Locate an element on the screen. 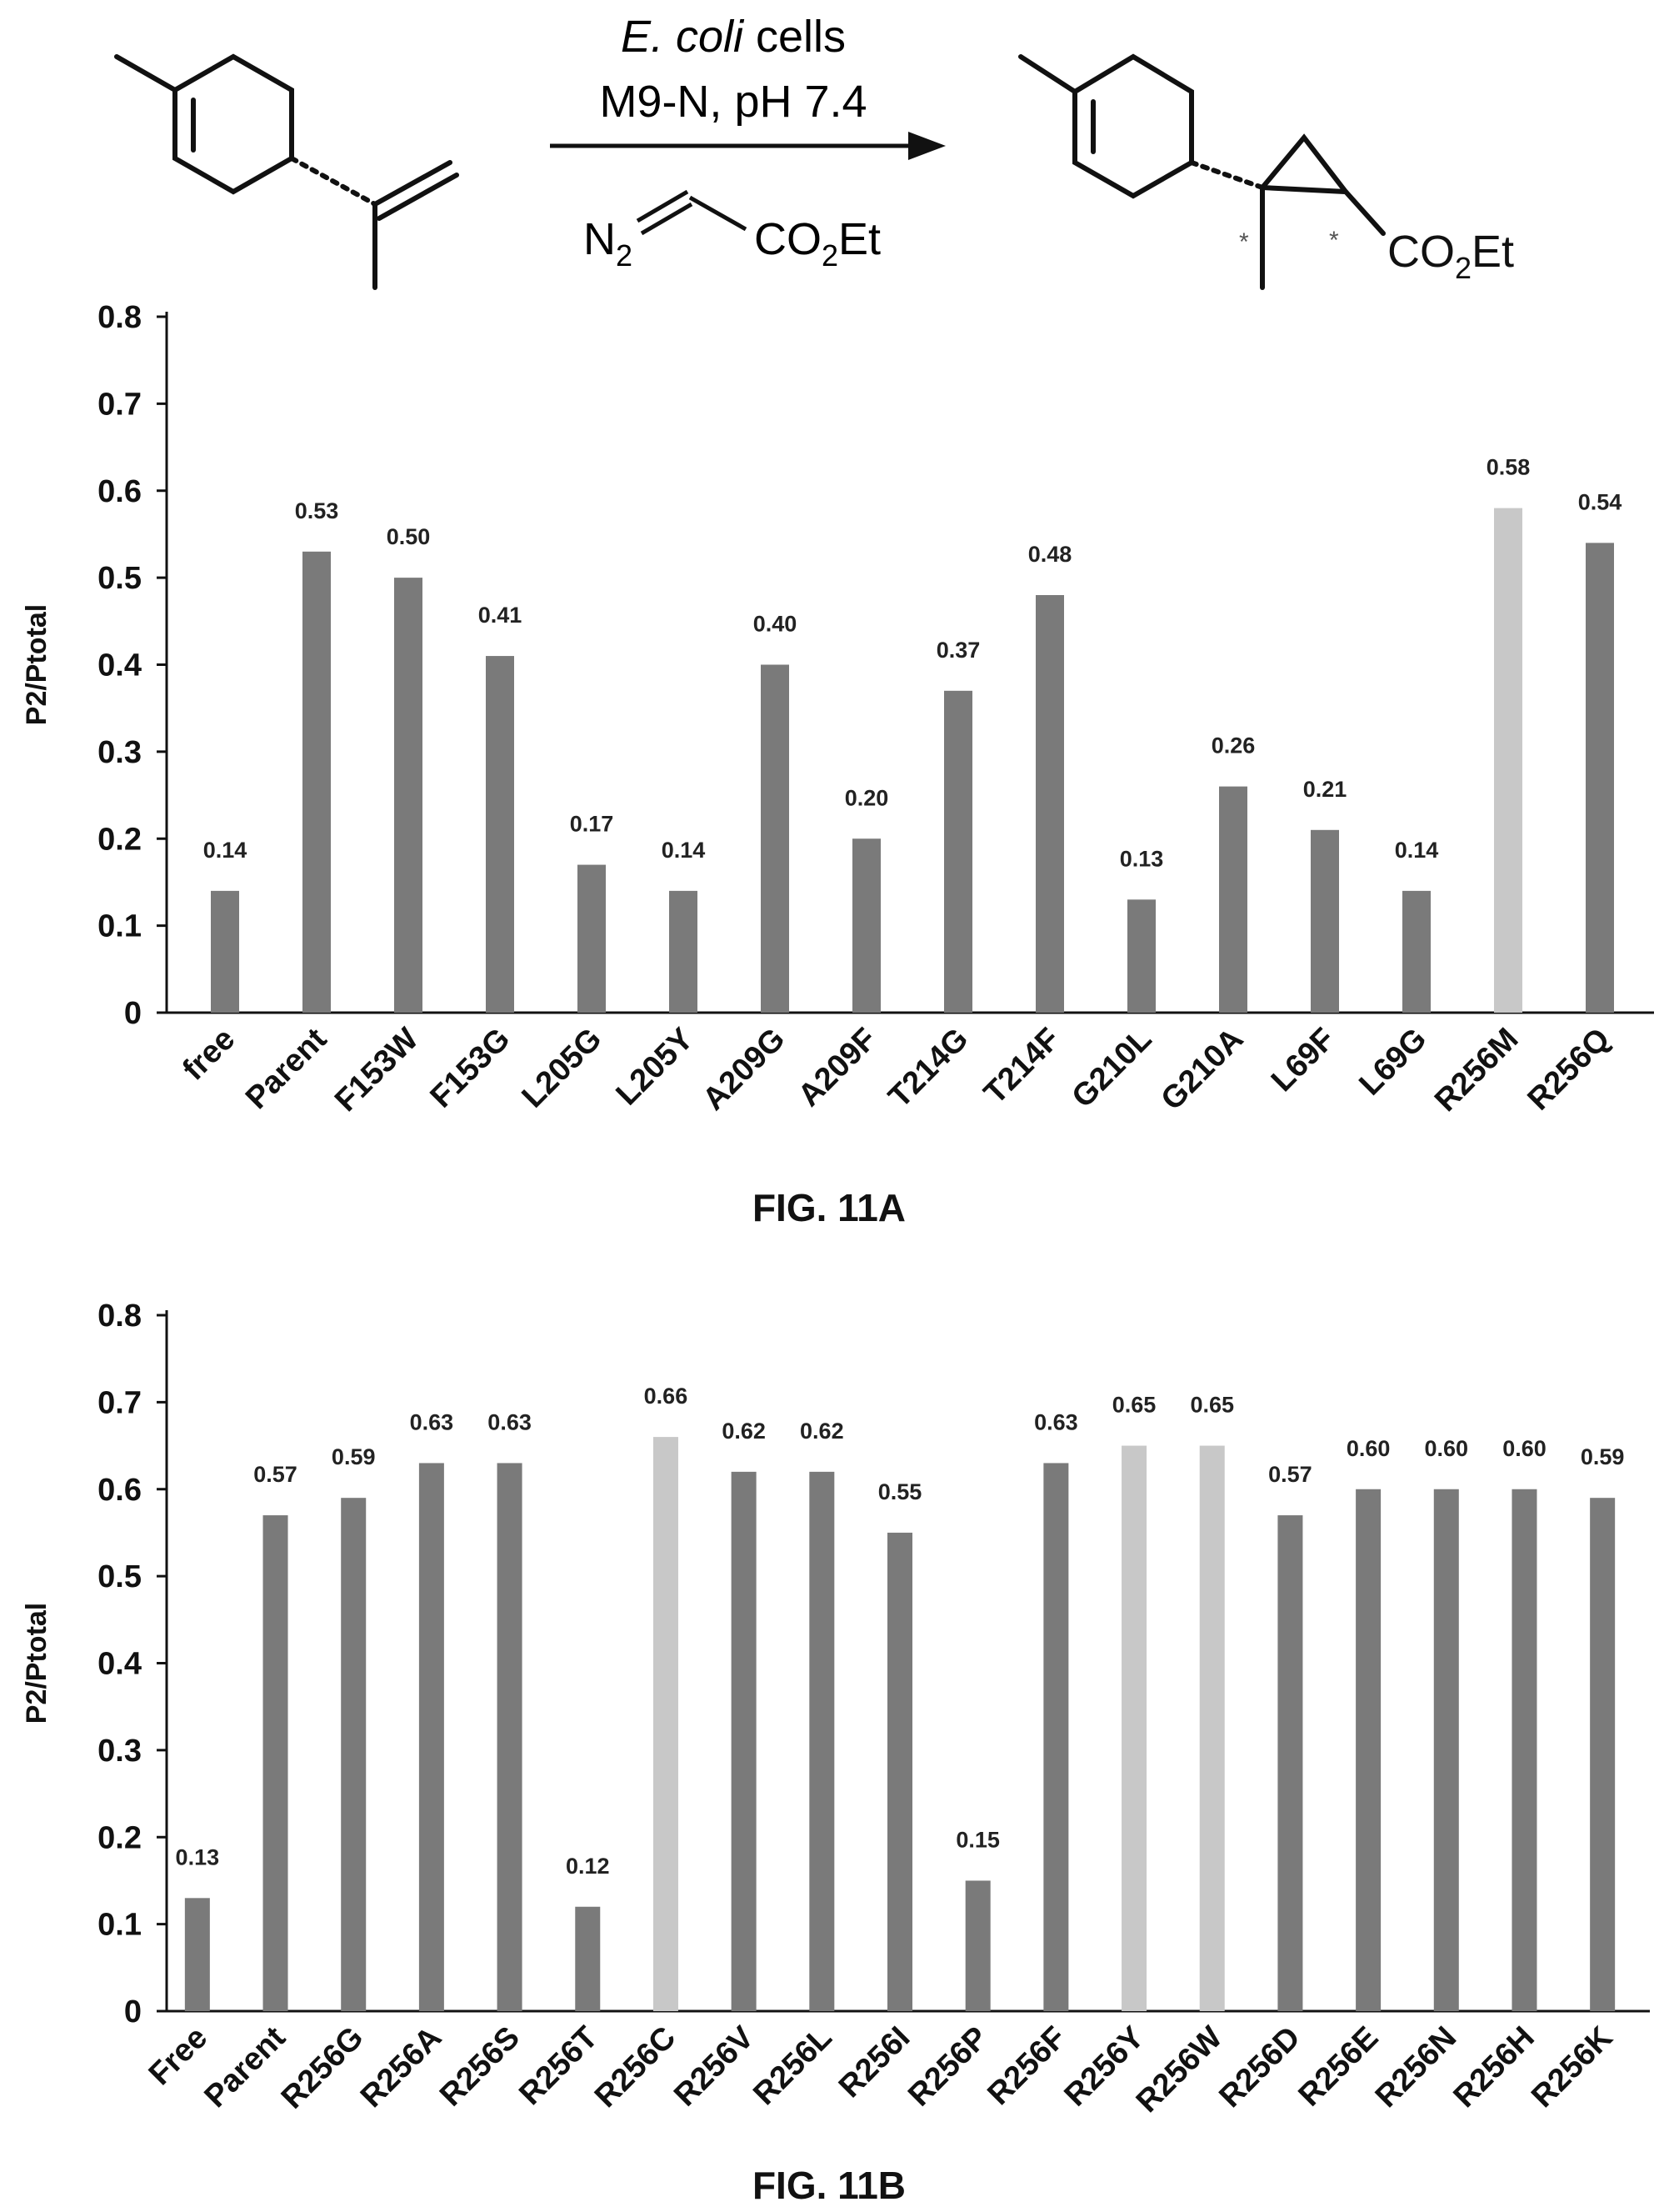 This screenshot has width=1659, height=2212. data-label: 0.66 is located at coordinates (666, 1396).